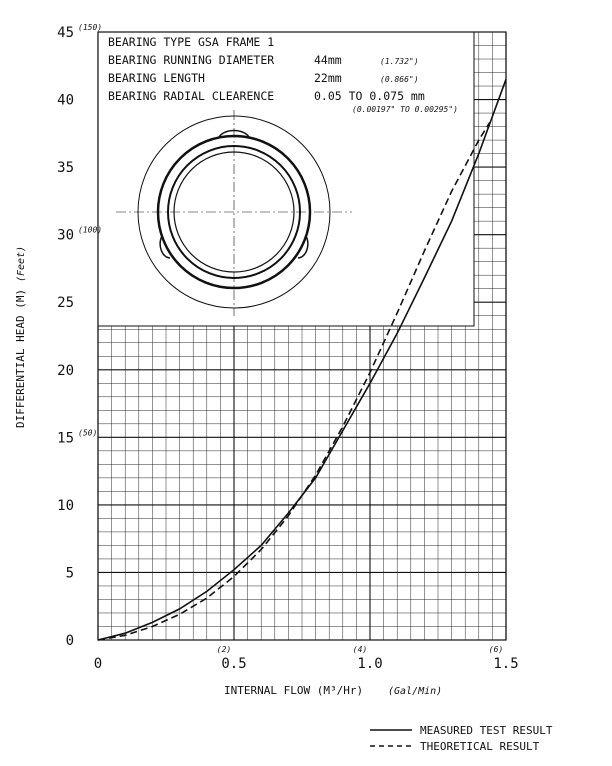 This screenshot has height=766, width=612. What do you see at coordinates (293, 690) in the screenshot?
I see `x-axis-title: INTERNAL FLOW (M³/Hr)` at bounding box center [293, 690].